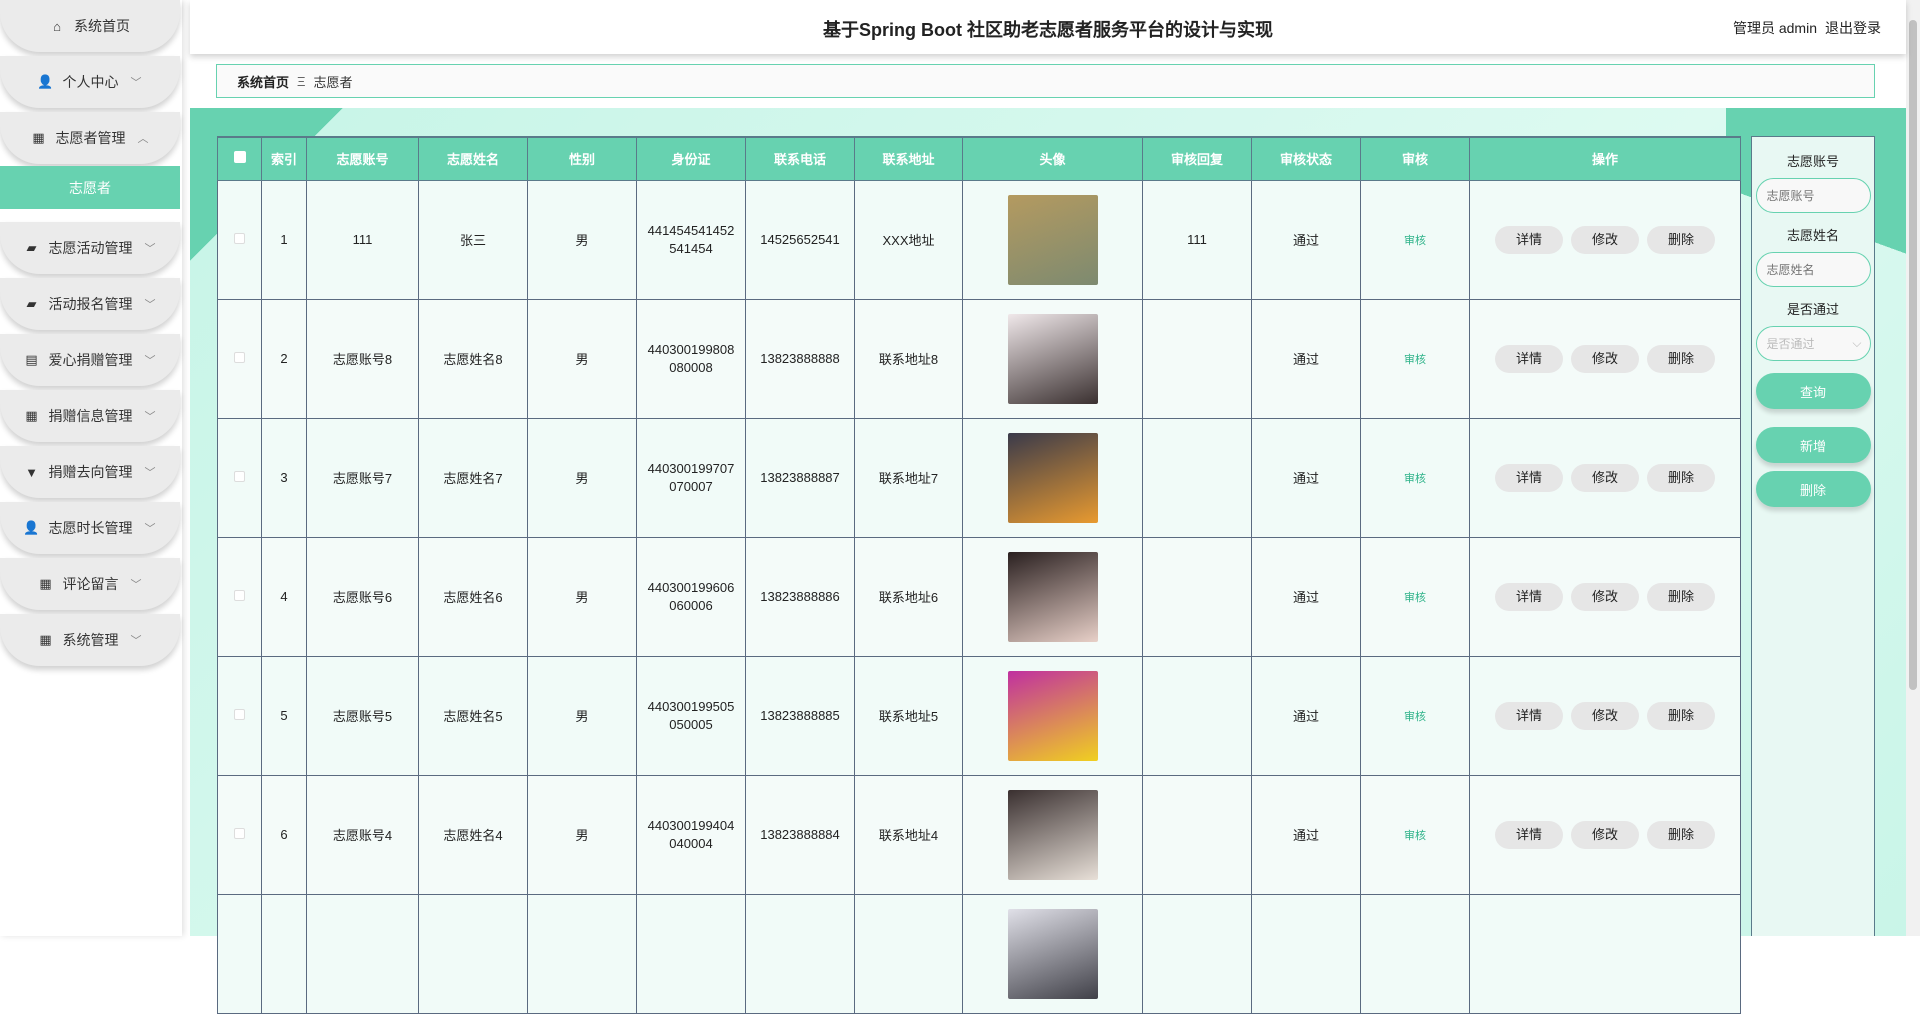 Image resolution: width=1920 pixels, height=1014 pixels. What do you see at coordinates (1913, 355) in the screenshot?
I see `scrollbar-thumb` at bounding box center [1913, 355].